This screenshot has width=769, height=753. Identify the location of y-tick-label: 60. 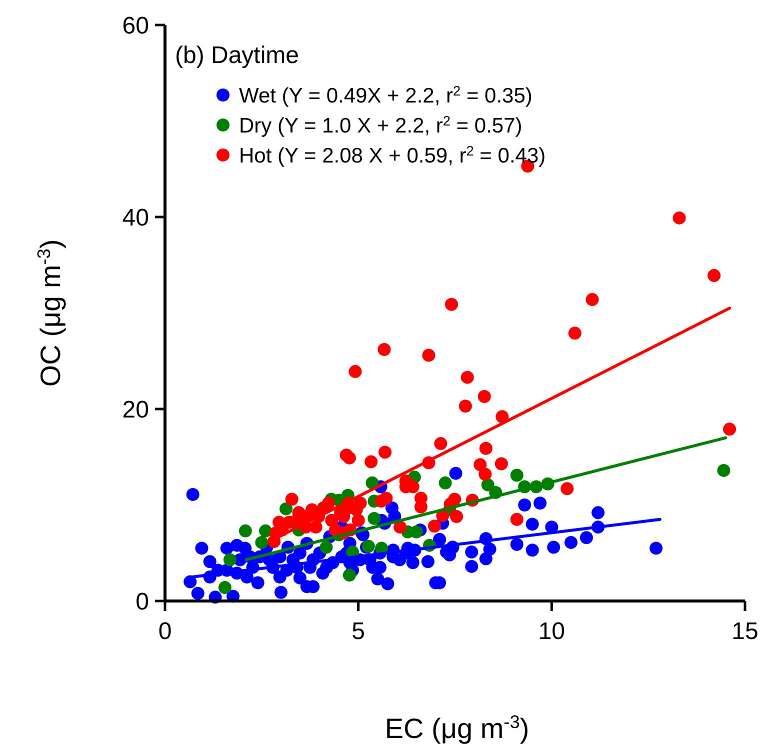
(135, 26).